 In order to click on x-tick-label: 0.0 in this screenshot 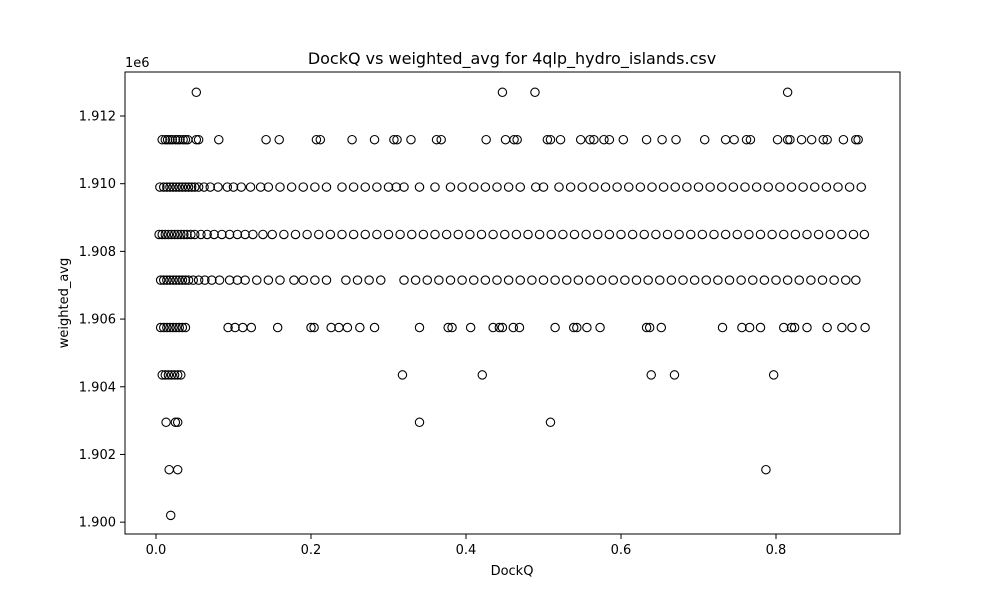, I will do `click(156, 550)`.